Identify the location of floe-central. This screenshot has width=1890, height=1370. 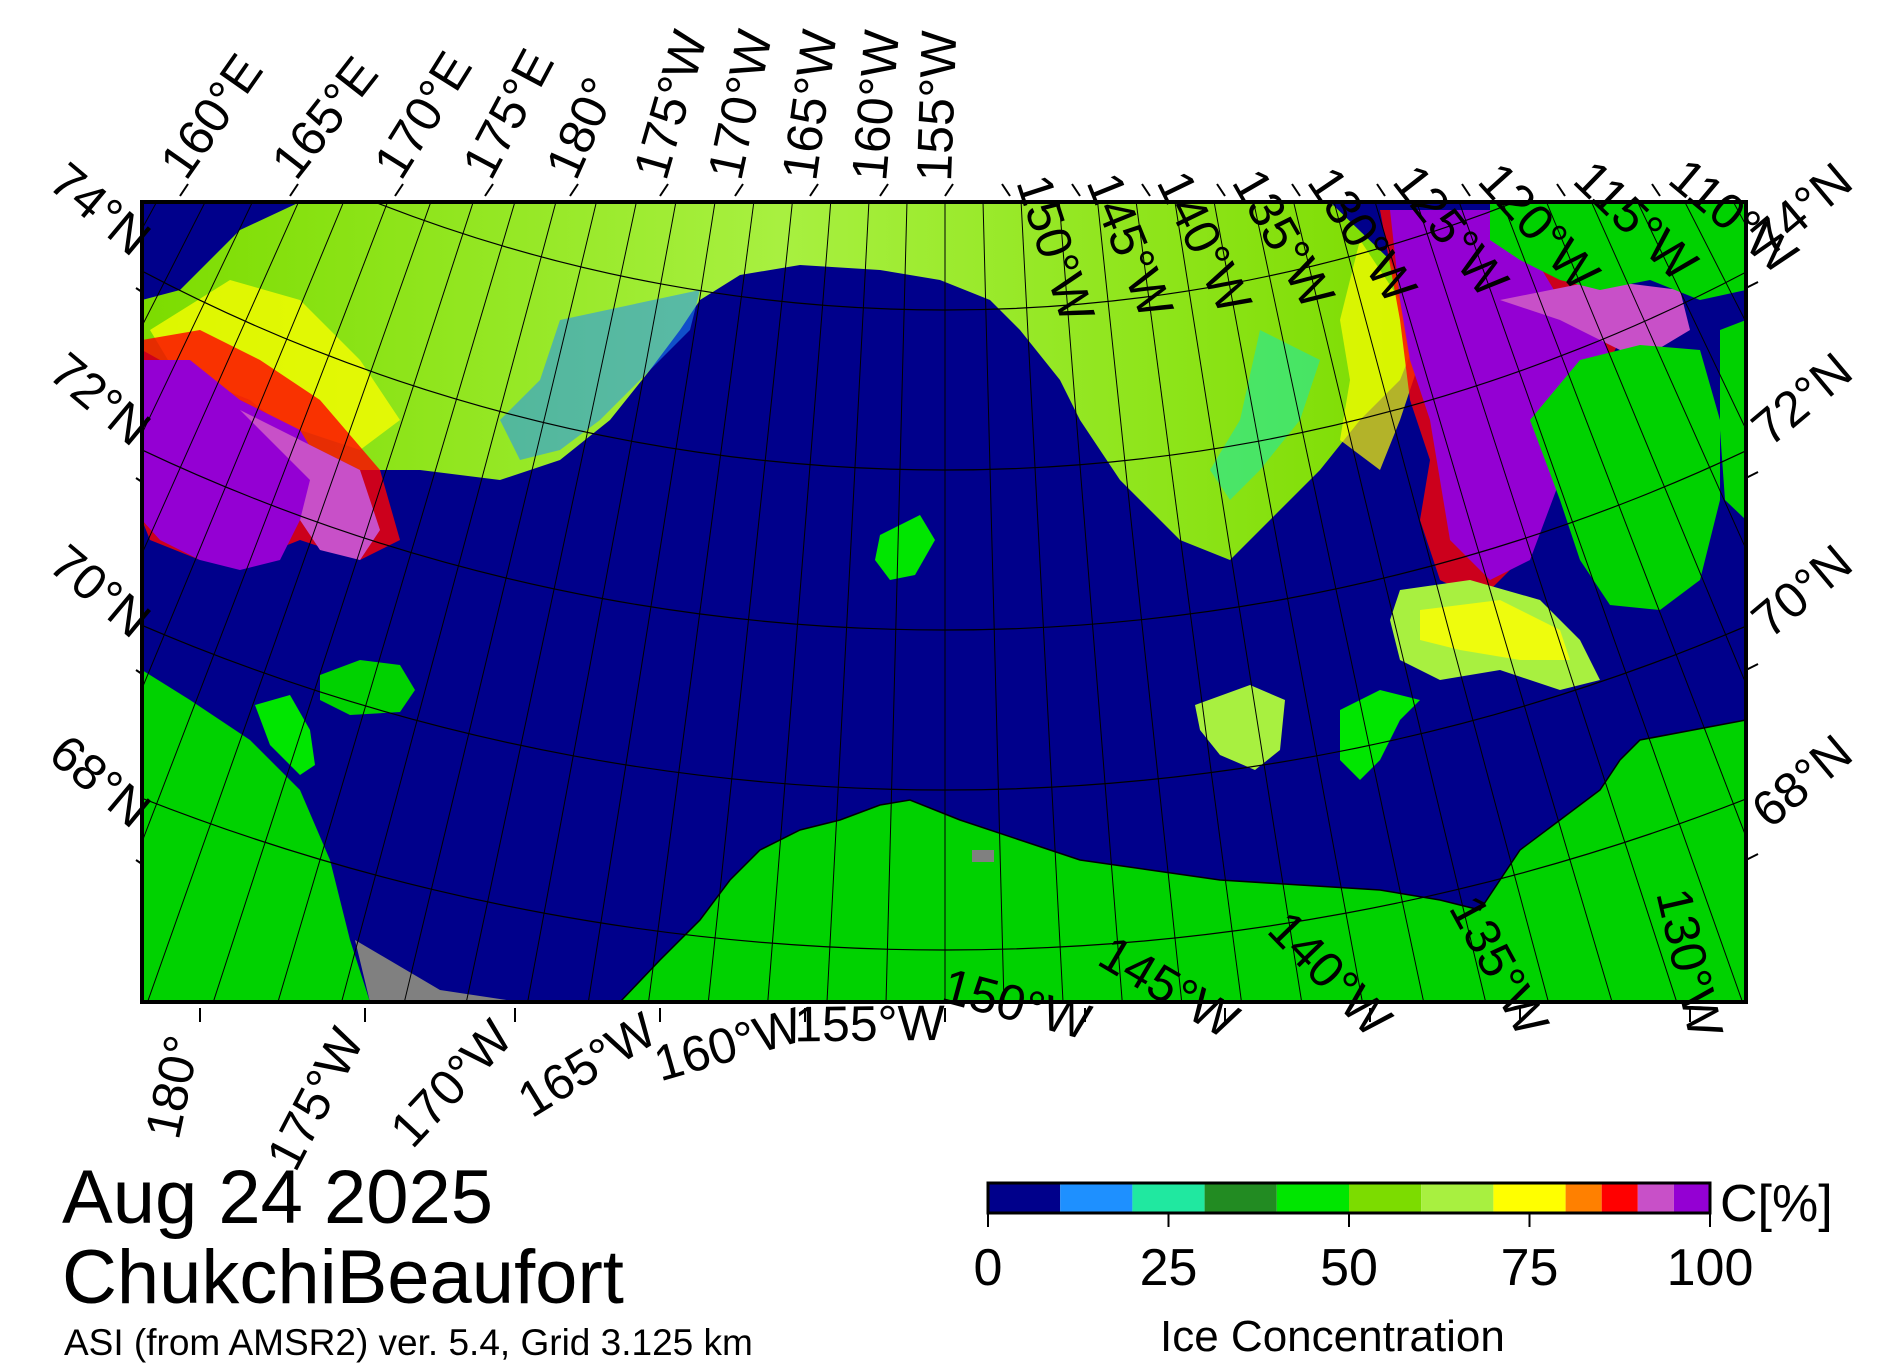
(905, 547).